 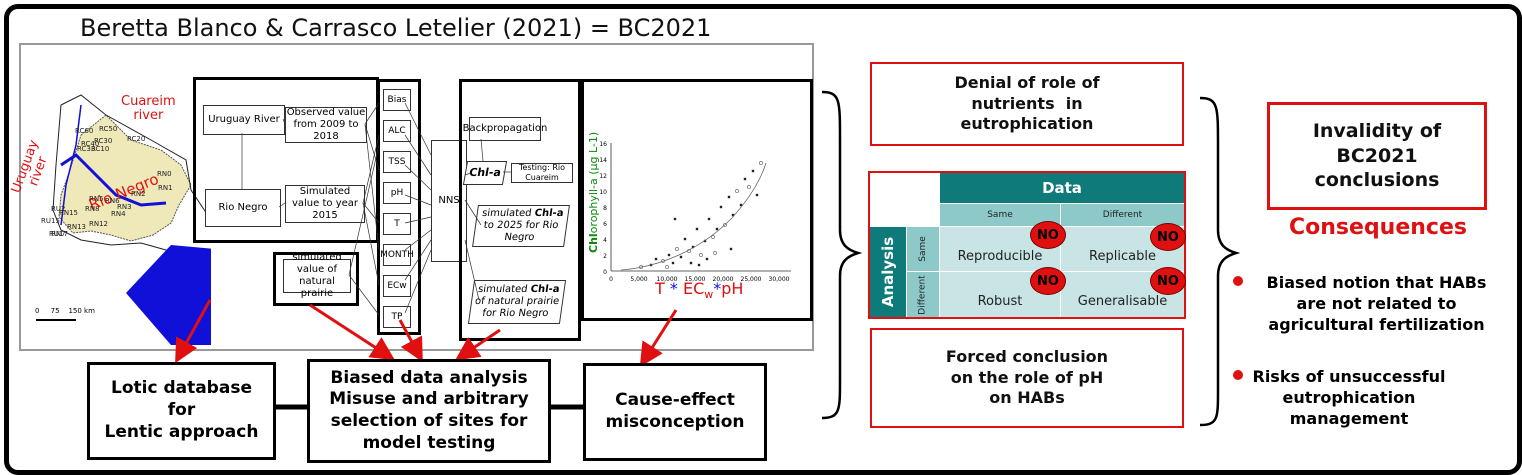 I want to click on station-rn8: RN8, so click(x=92, y=209).